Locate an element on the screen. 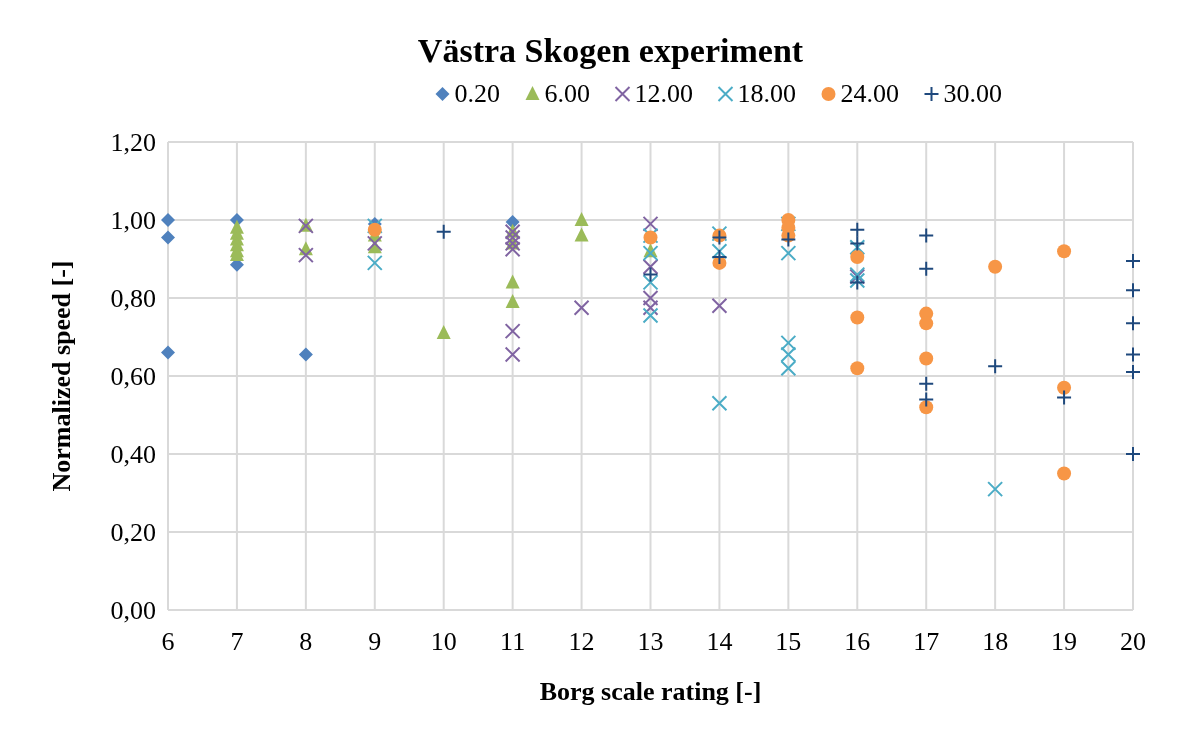 The height and width of the screenshot is (738, 1203). y-tick-label: 0,40 is located at coordinates (133, 454).